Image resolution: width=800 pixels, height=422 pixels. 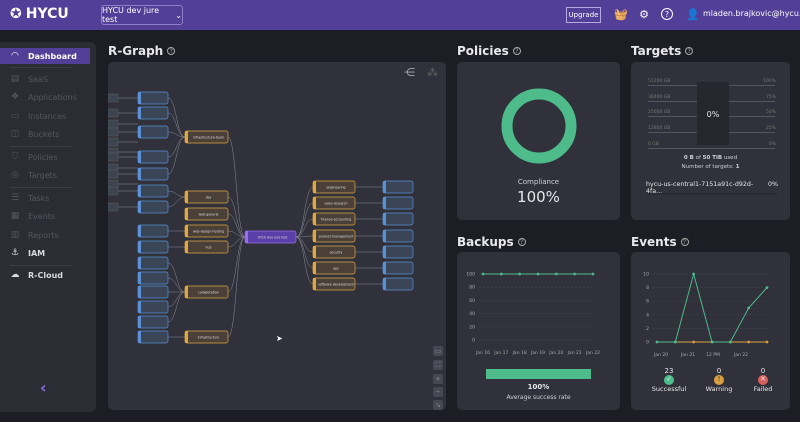 I want to click on sidebar-item-saas: ▤ SaaS, so click(x=29, y=79).